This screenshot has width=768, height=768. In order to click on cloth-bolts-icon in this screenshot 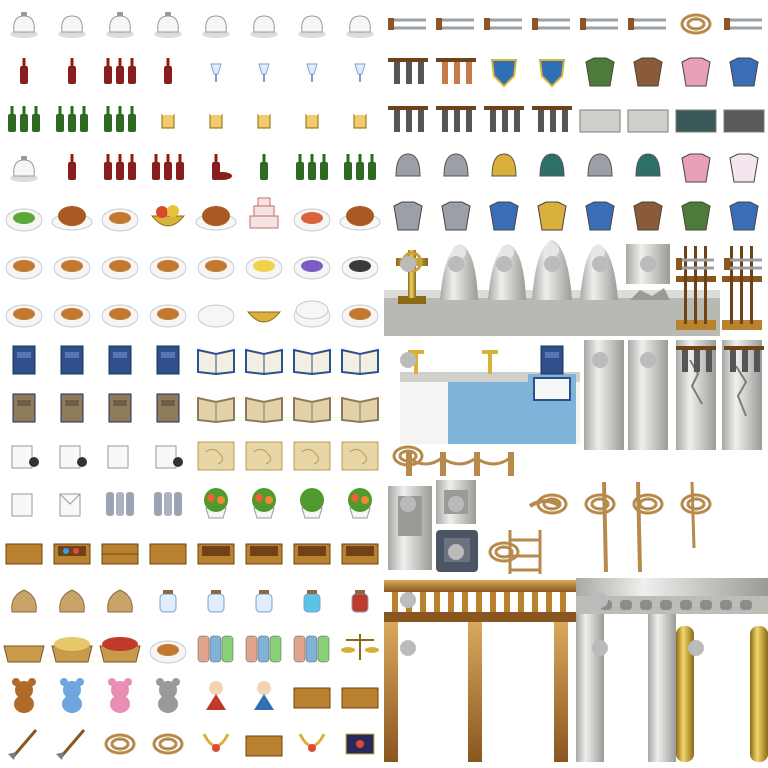, I will do `click(263, 649)`.